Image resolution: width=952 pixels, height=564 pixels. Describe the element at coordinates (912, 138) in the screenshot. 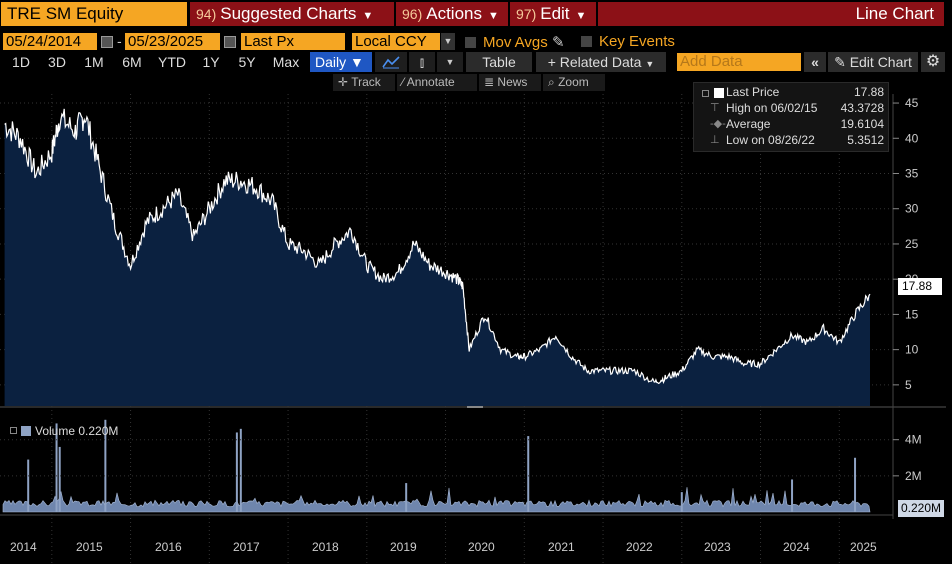

I see `price-tick-label: 40` at that location.